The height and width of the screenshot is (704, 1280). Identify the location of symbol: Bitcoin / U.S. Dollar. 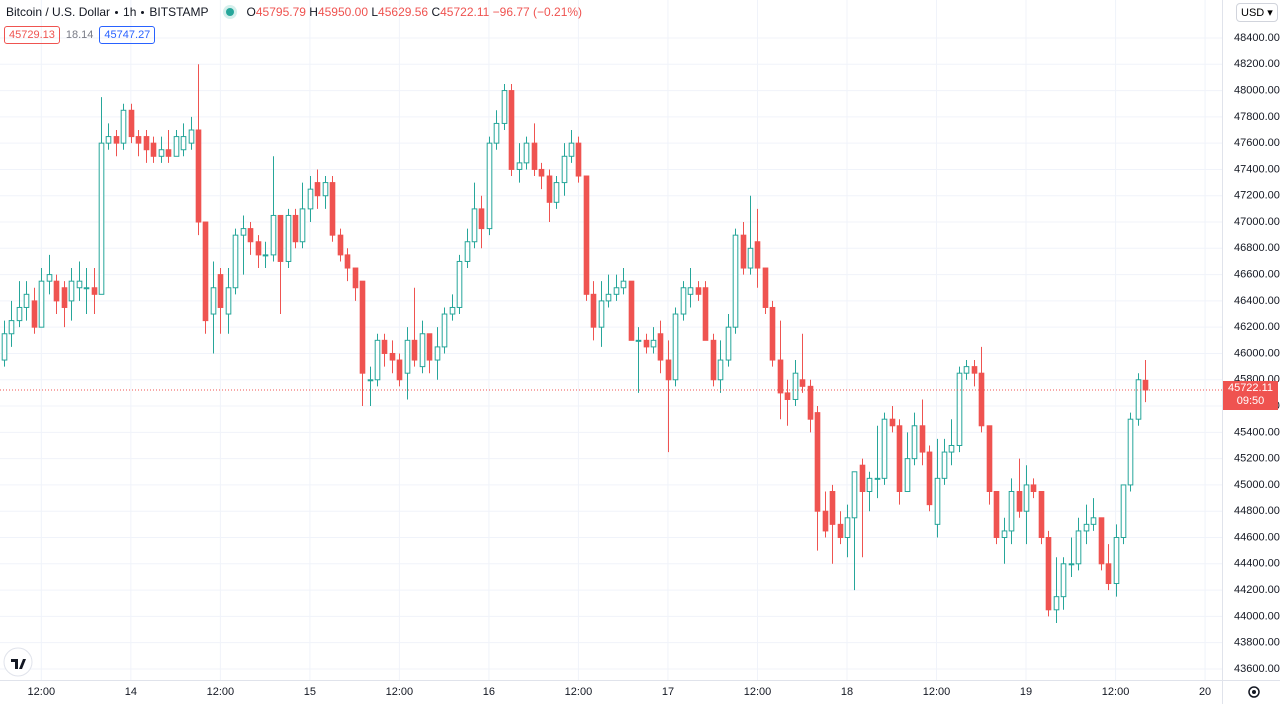
(58, 12).